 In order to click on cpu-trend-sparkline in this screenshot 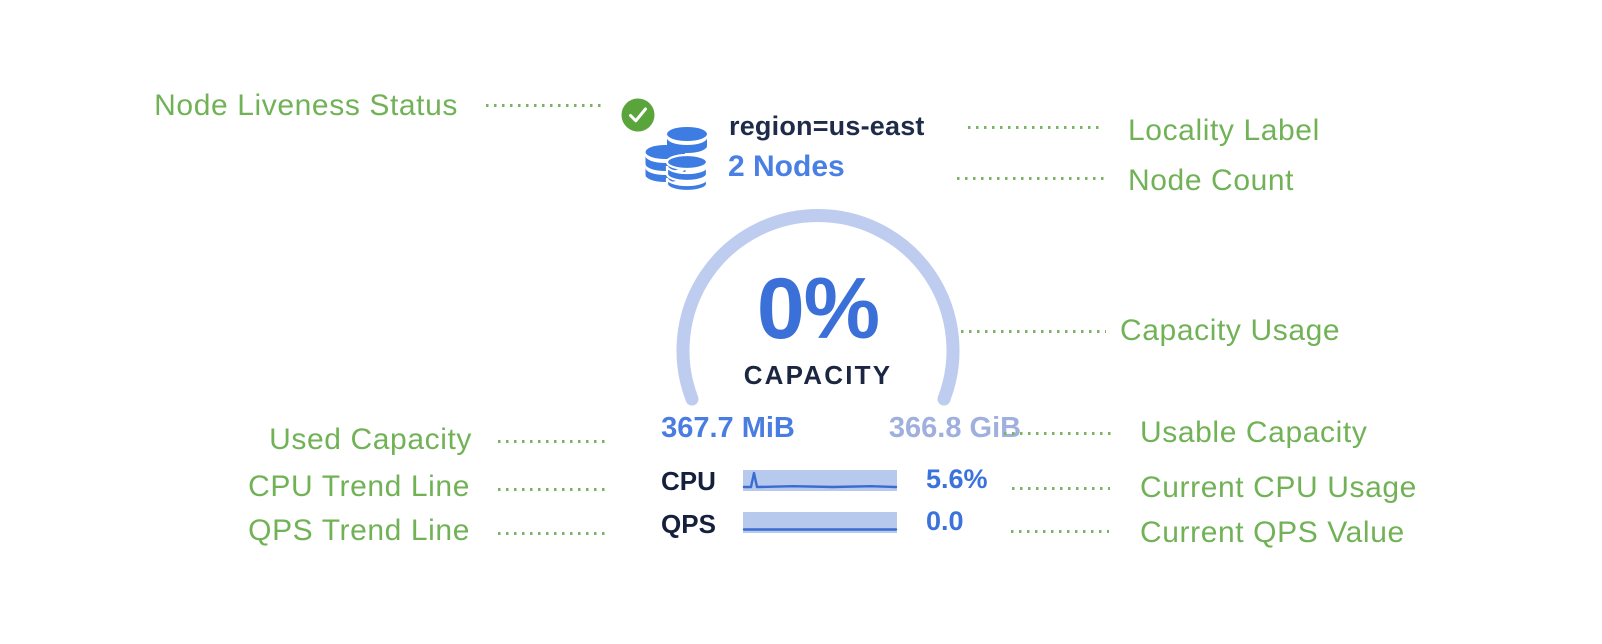, I will do `click(820, 480)`.